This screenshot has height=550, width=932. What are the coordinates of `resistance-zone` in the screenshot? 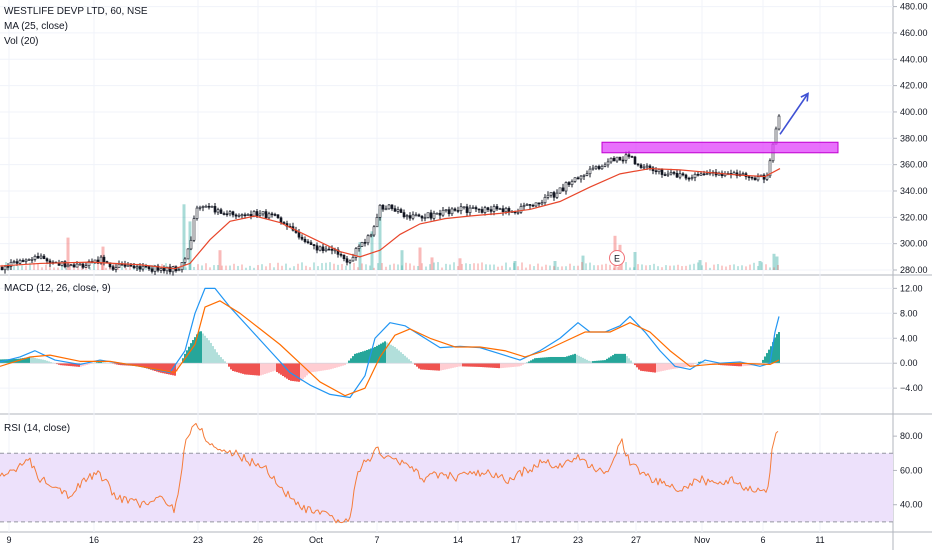 It's located at (720, 147).